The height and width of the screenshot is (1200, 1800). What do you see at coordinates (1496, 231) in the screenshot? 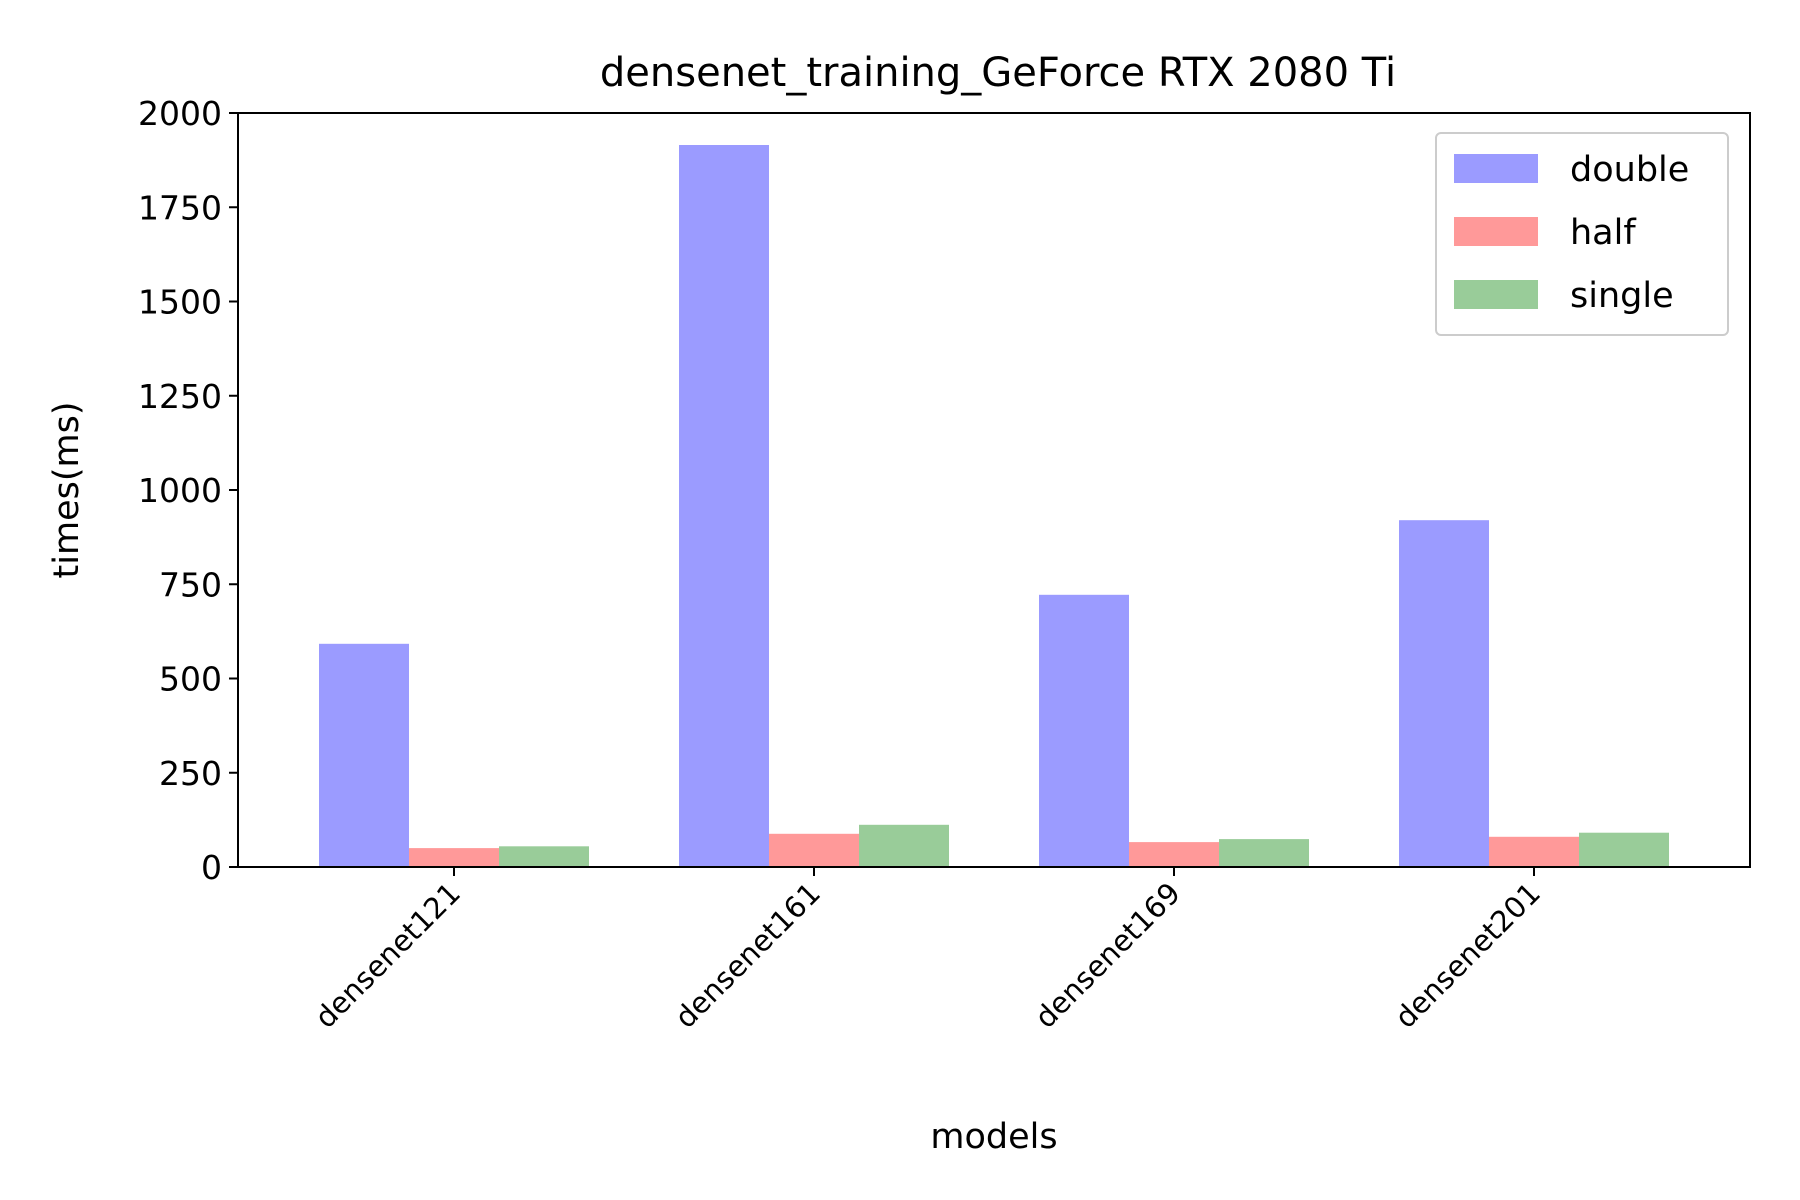
I see `legend-swatch-half` at bounding box center [1496, 231].